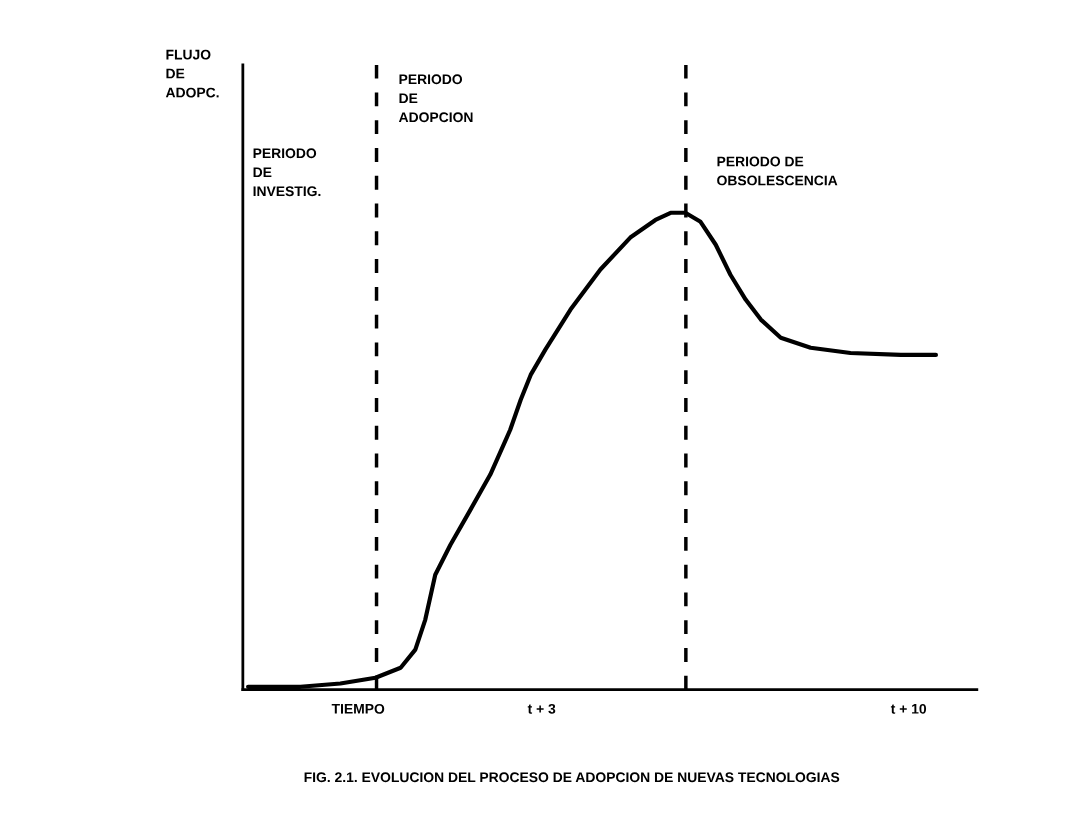 Image resolution: width=1089 pixels, height=822 pixels. I want to click on text: FIG. 2.1. EVOLUCION DEL PROCESO DE ADOPCION DE NUEVAS TECNOLOGIAS, so click(572, 777).